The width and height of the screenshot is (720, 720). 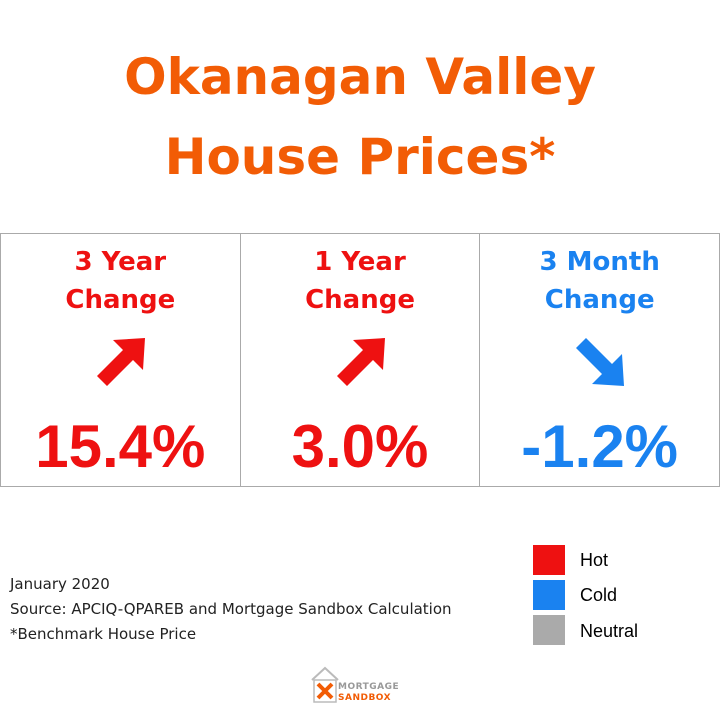 What do you see at coordinates (325, 684) in the screenshot?
I see `logo-icon` at bounding box center [325, 684].